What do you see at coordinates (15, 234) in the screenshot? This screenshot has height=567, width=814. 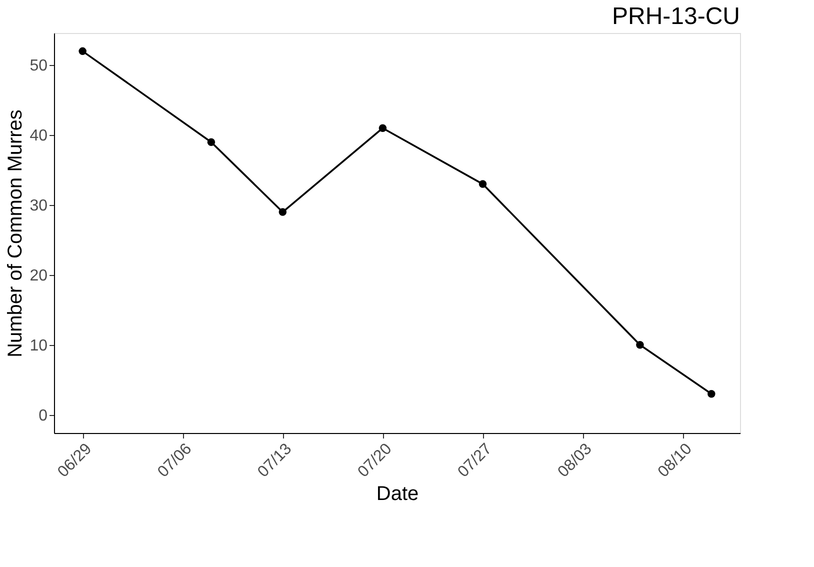 I see `y-axis-title: Number of Common Murres` at bounding box center [15, 234].